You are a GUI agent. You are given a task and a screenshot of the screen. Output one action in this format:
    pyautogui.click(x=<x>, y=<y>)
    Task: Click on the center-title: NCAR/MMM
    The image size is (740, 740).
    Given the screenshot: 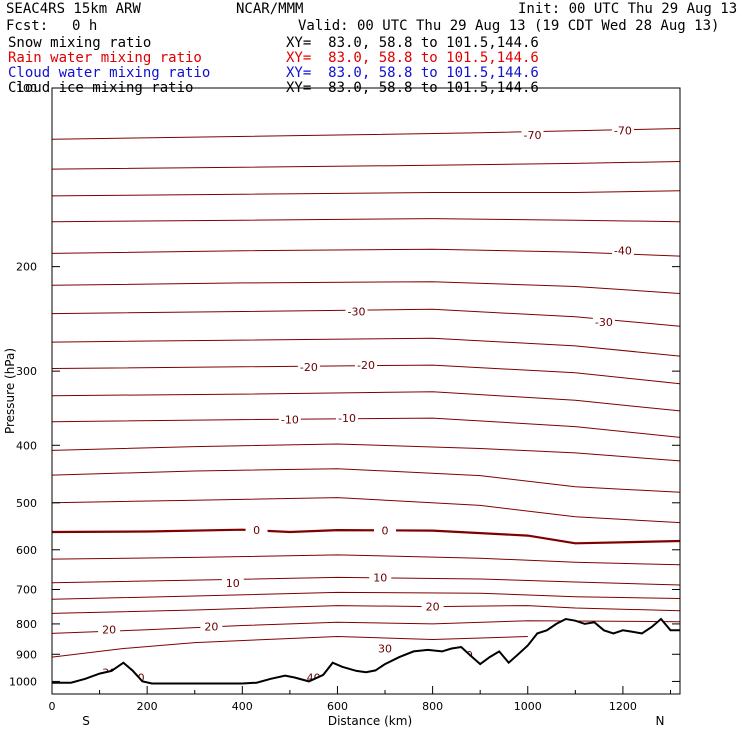 What is the action you would take?
    pyautogui.click(x=270, y=9)
    